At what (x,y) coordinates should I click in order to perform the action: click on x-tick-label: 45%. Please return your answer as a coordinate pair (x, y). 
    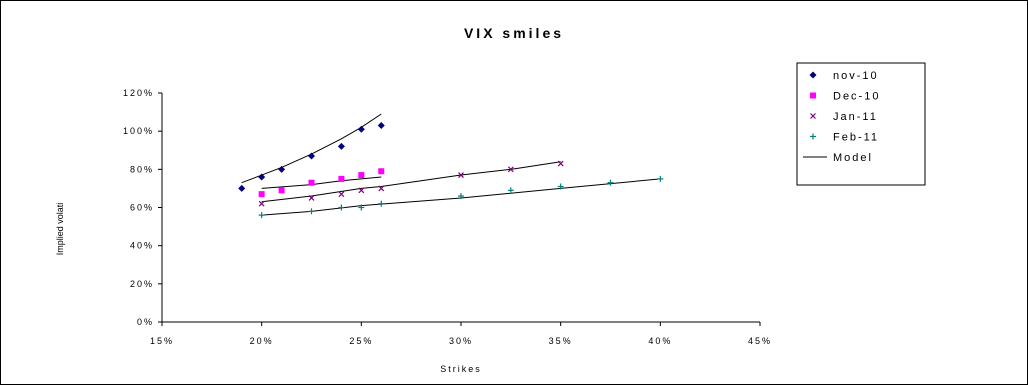
    Looking at the image, I should click on (760, 341).